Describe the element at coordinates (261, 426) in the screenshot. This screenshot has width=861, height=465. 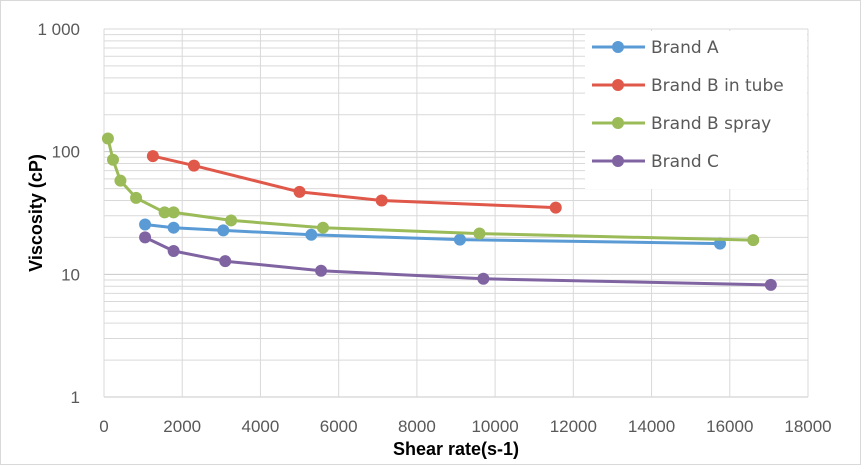
I see `x-tick-label: 4000` at that location.